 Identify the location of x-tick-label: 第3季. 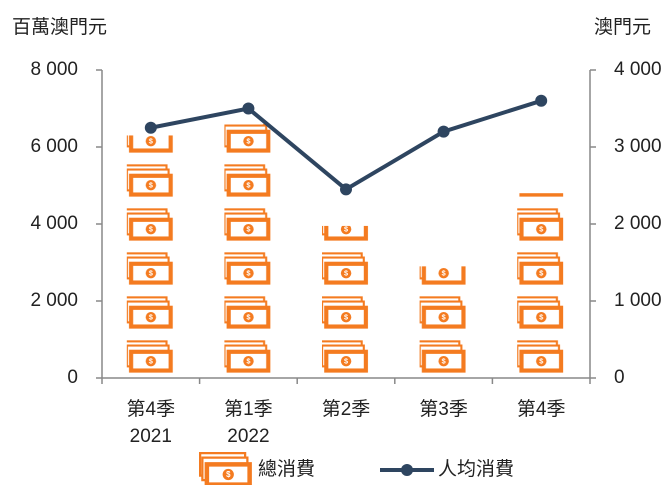
(443, 409).